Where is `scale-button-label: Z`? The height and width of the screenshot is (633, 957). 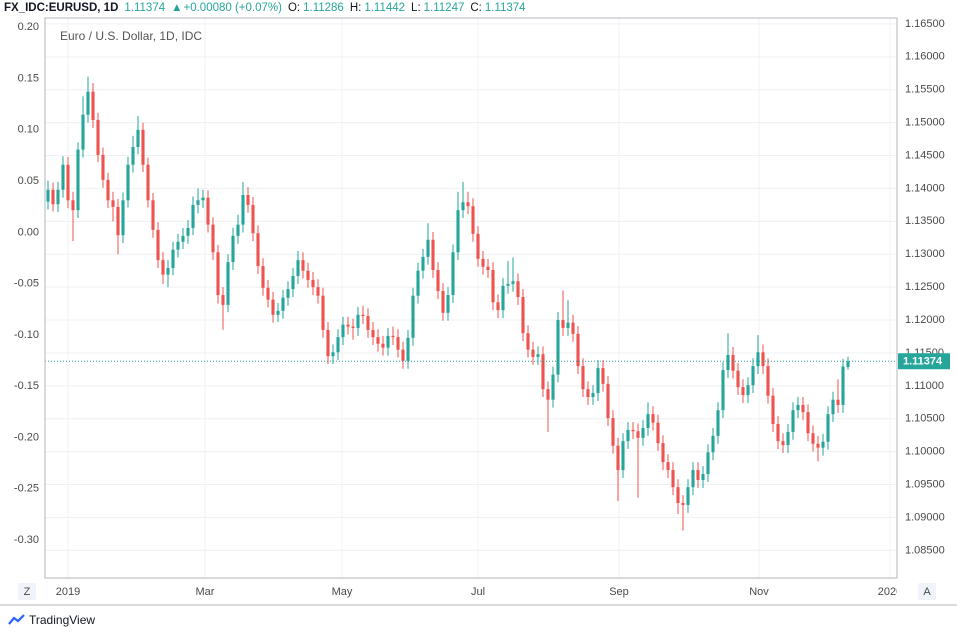
scale-button-label: Z is located at coordinates (27, 592).